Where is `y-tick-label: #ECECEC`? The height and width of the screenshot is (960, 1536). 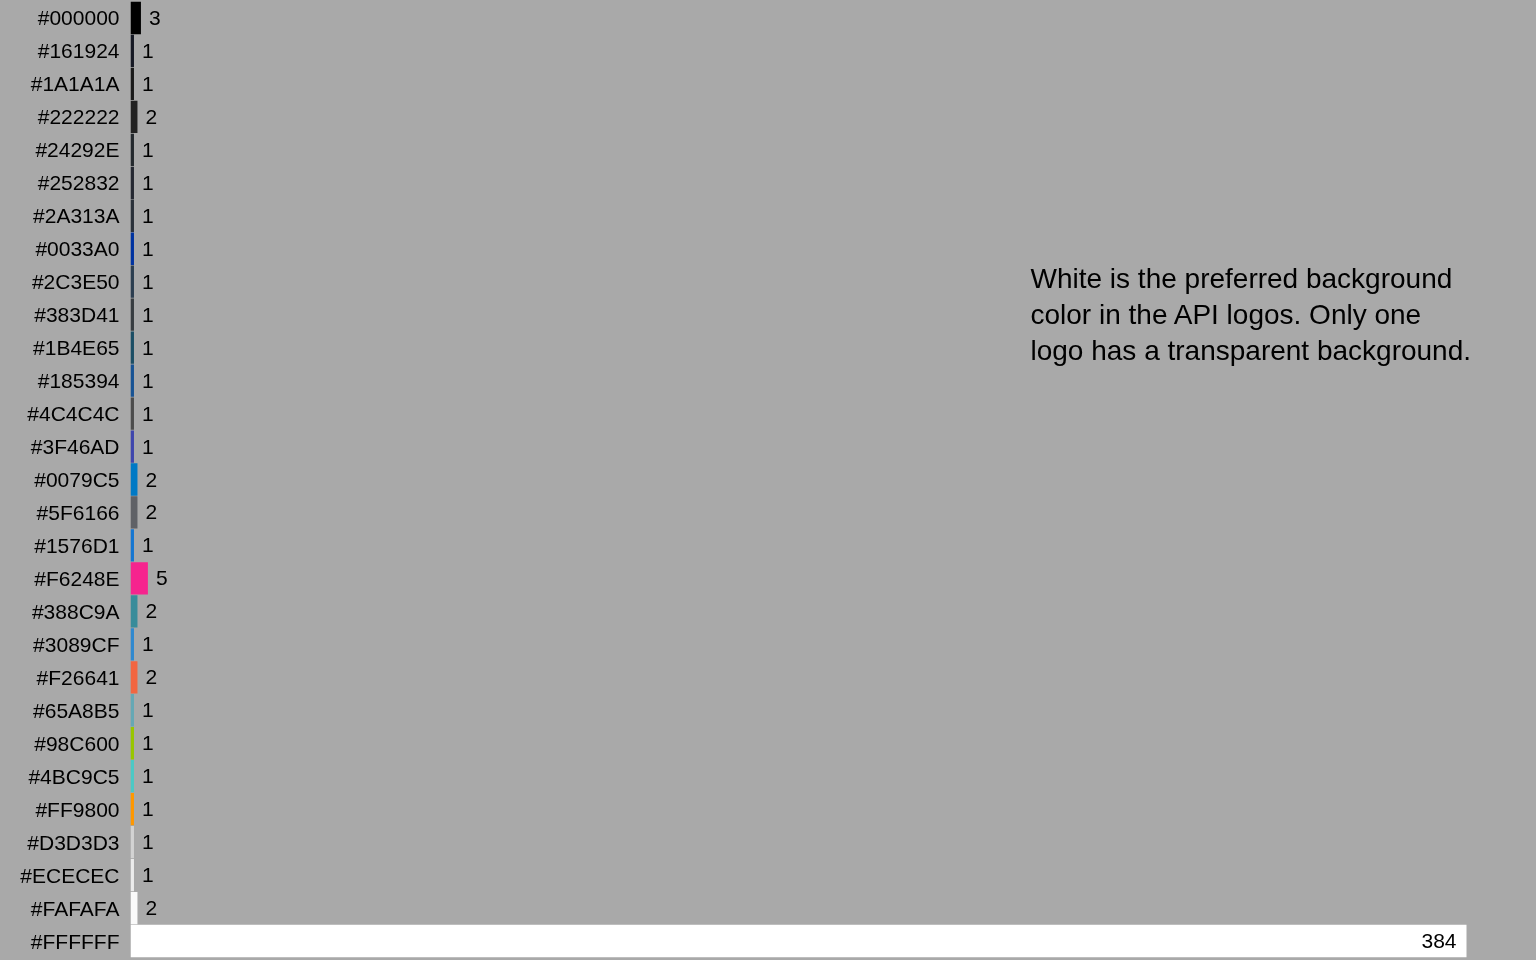 y-tick-label: #ECECEC is located at coordinates (70, 875).